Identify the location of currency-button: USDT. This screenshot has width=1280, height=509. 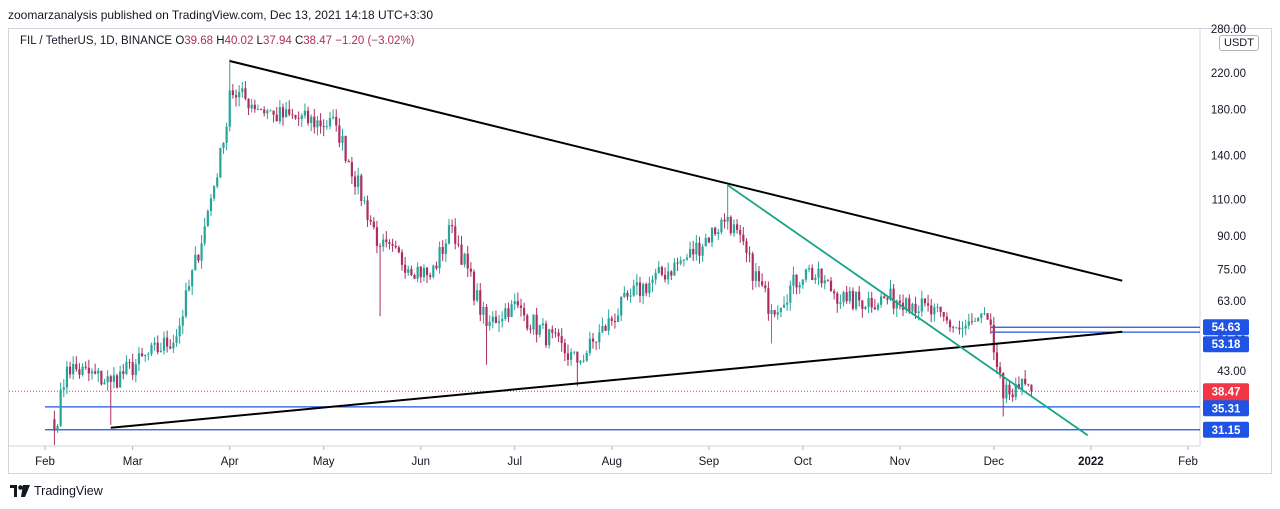
(1239, 43).